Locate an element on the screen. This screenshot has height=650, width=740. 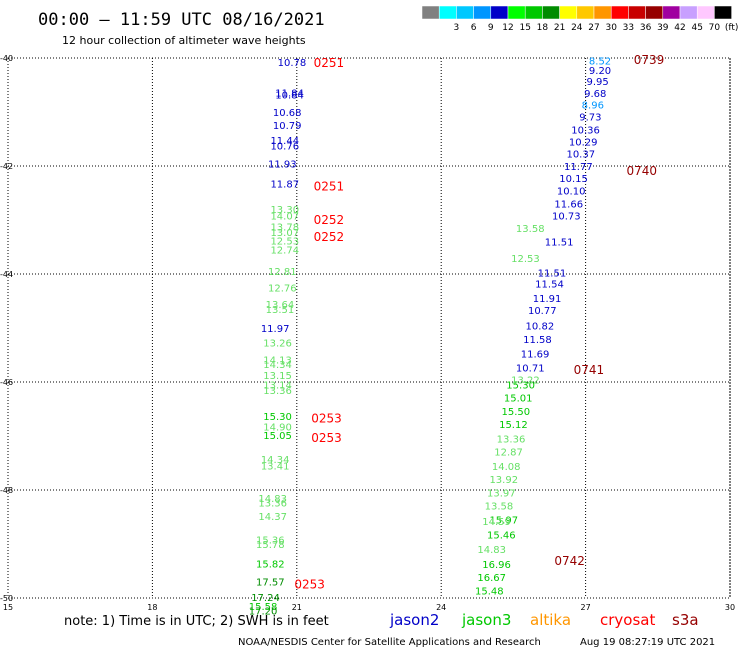
wave-height-point: 12.81 is located at coordinates (282, 272).